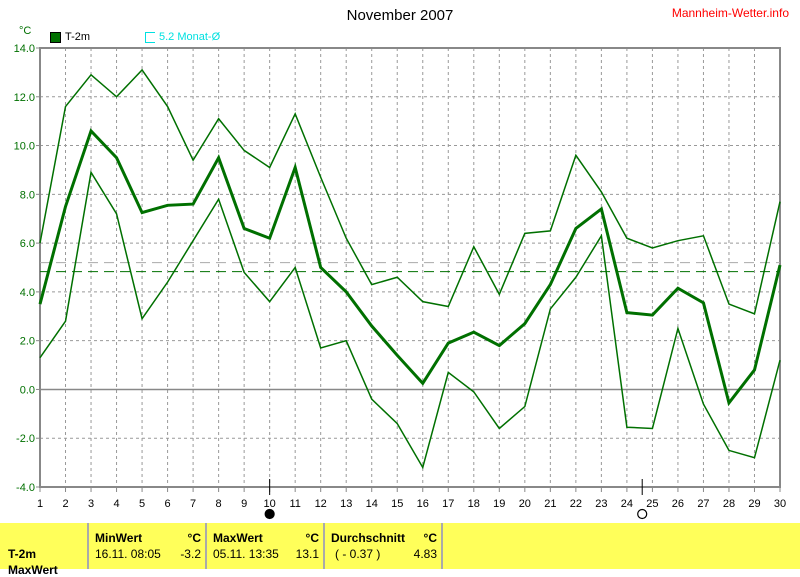  I want to click on x-tick-label: 23, so click(601, 504).